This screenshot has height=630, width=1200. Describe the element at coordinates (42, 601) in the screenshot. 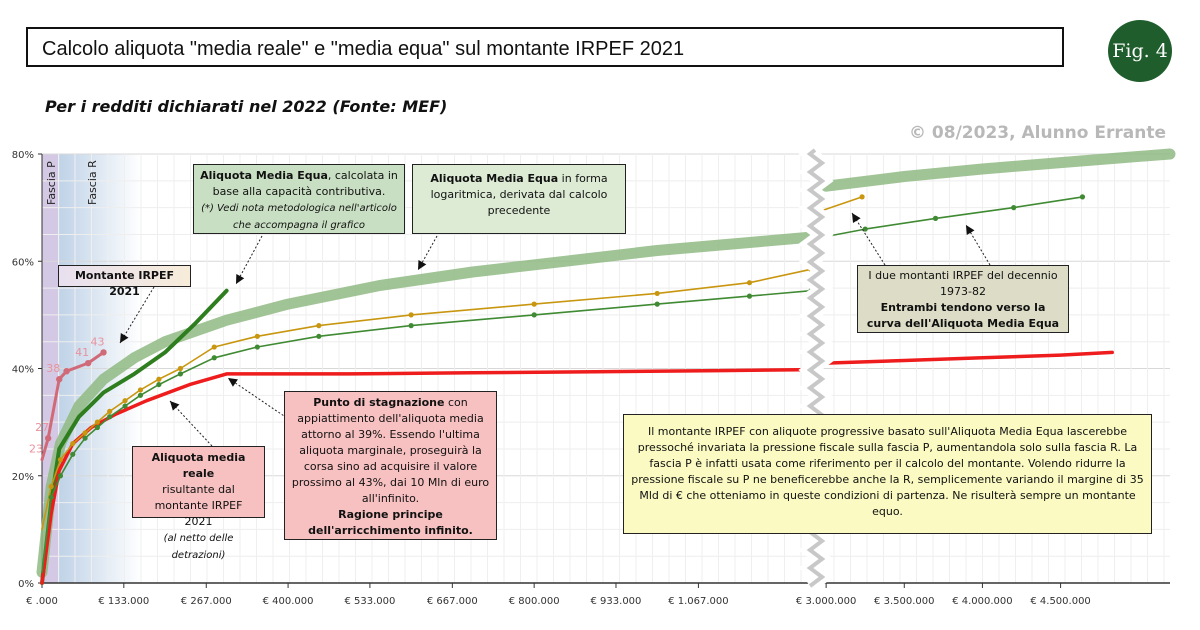

I see `x-tick-label: € .000` at that location.